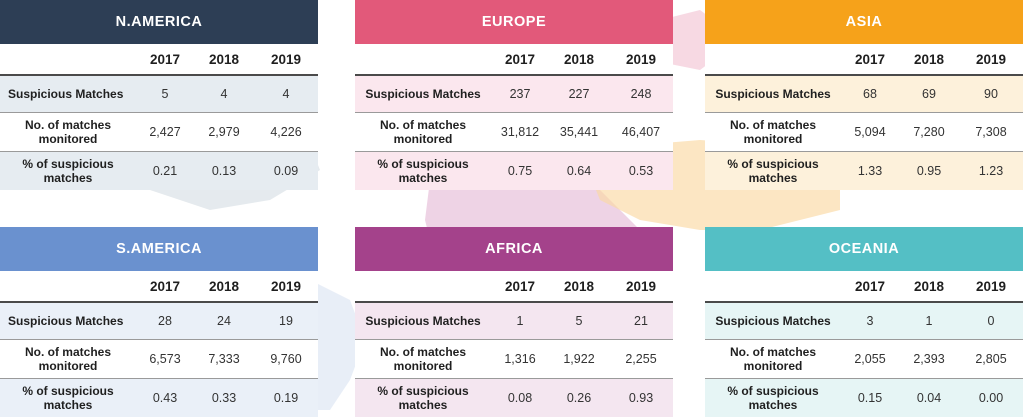  I want to click on cell: 0.19, so click(286, 398).